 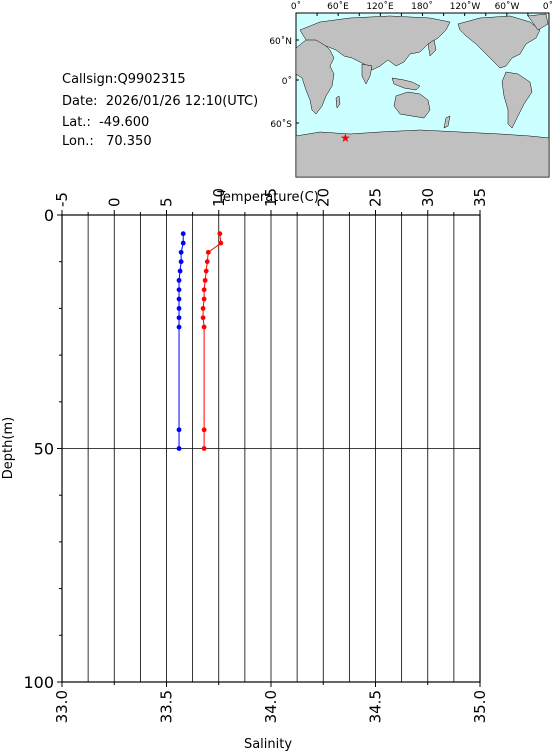 What do you see at coordinates (8, 448) in the screenshot?
I see `depth-axis-title: Depth(m)` at bounding box center [8, 448].